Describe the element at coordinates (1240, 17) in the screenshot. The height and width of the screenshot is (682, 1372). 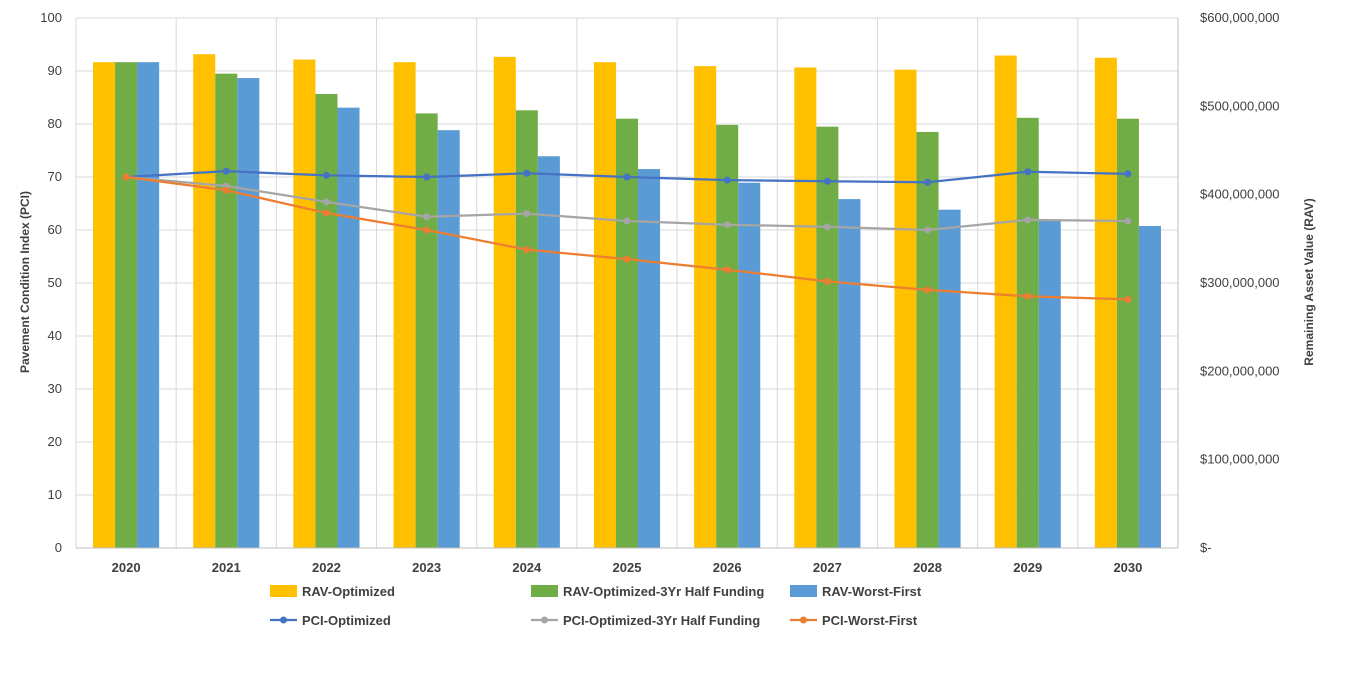
I see `y2-tick-label: $600,000,000` at that location.